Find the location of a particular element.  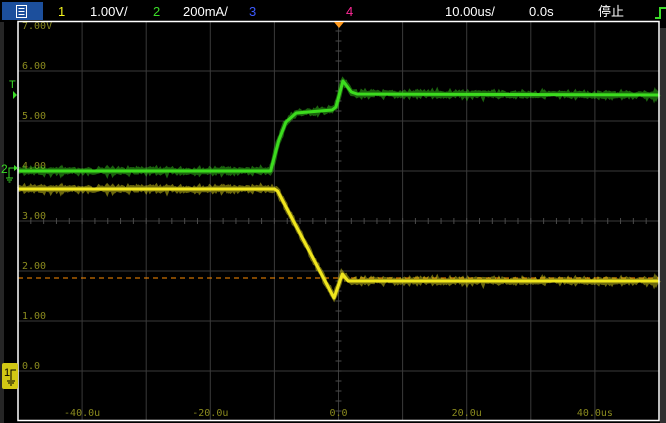

trigger-level-arrow-icon is located at coordinates (15, 95).